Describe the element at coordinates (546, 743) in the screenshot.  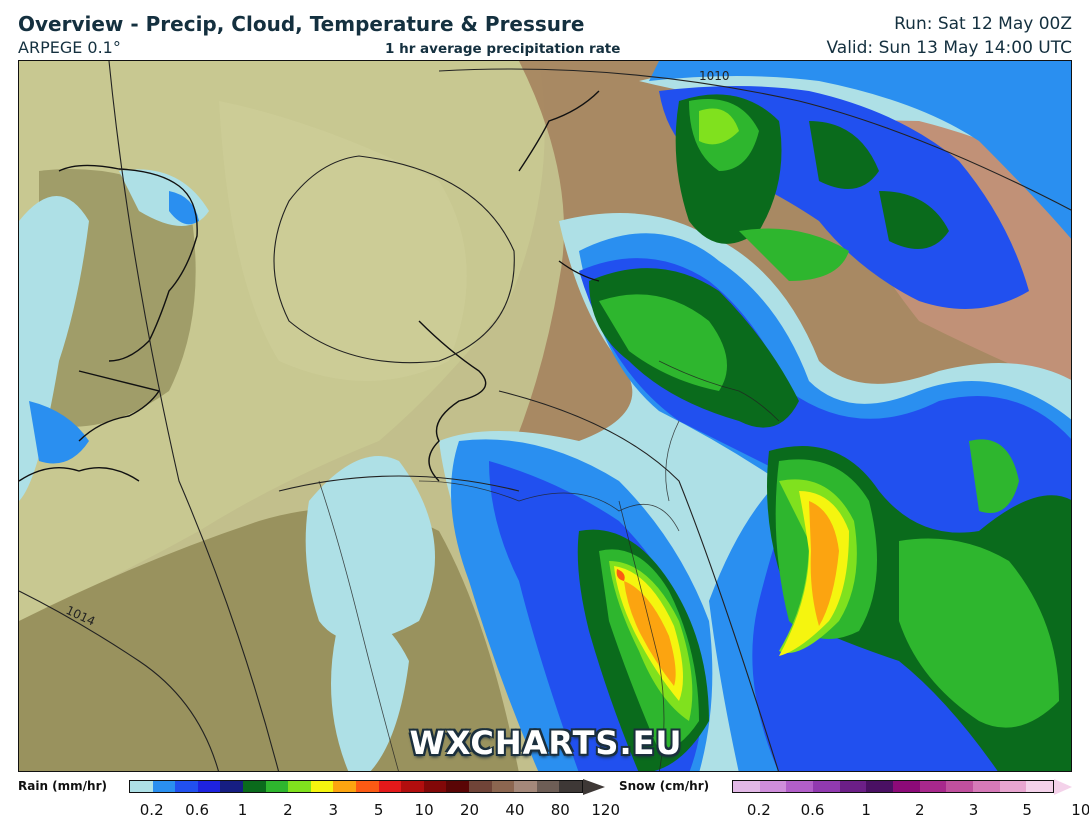
I see `watermark: WXCHARTS.EU` at that location.